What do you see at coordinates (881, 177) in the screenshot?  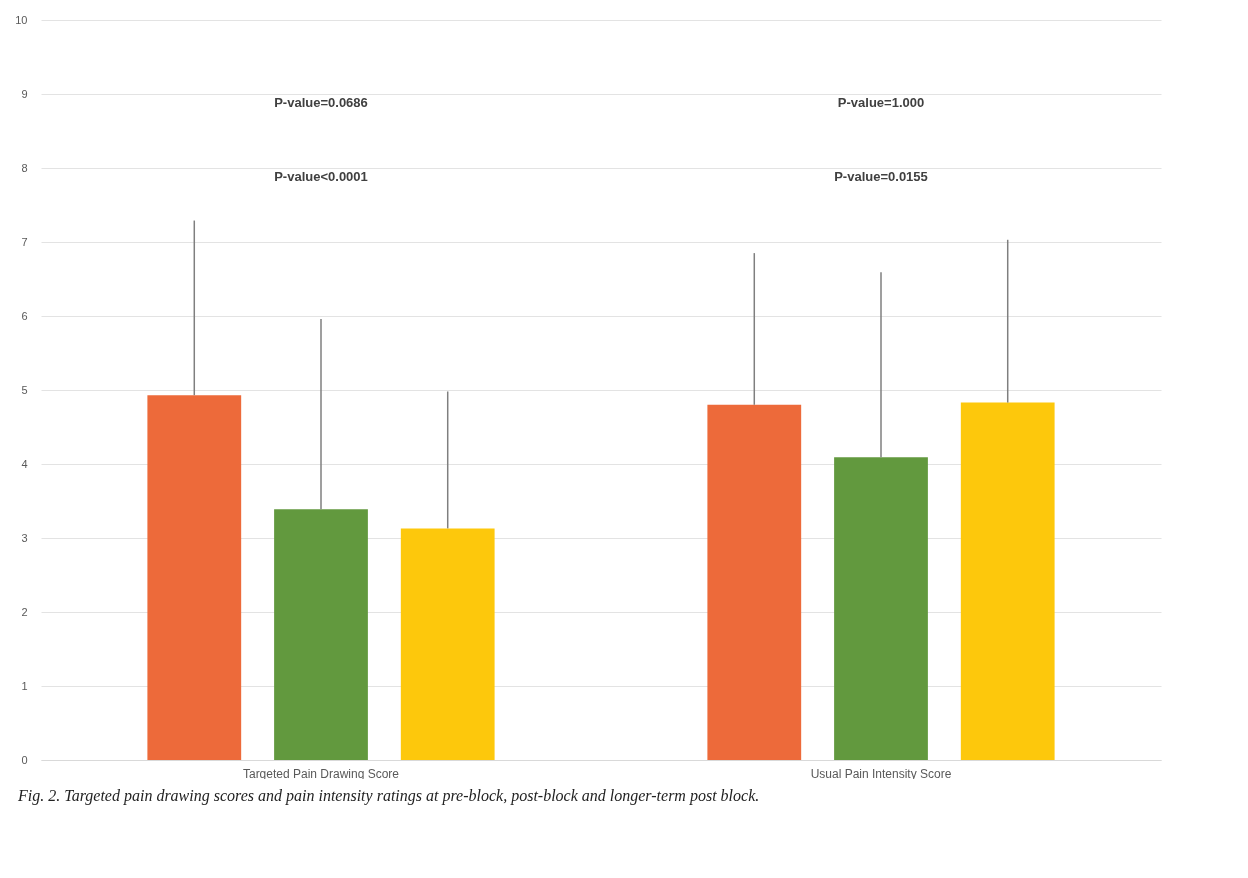 I see `annotation: P-value=0.0155` at bounding box center [881, 177].